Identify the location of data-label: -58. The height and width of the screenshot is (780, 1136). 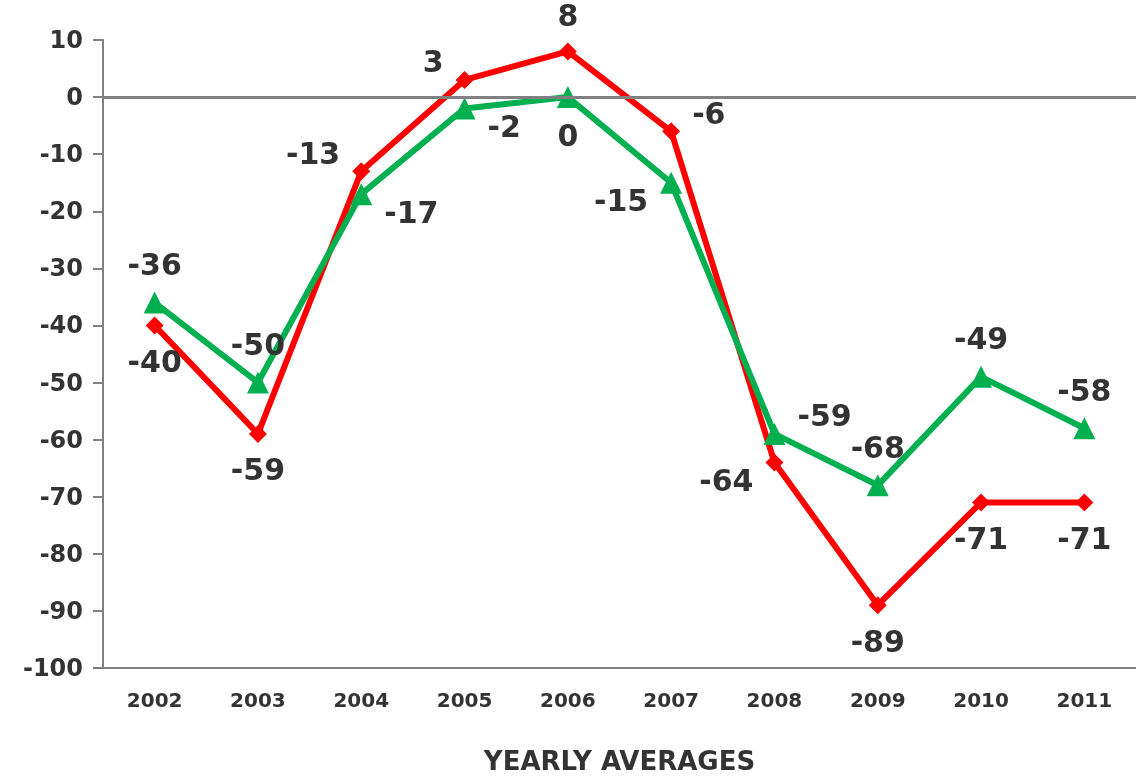
(1084, 390).